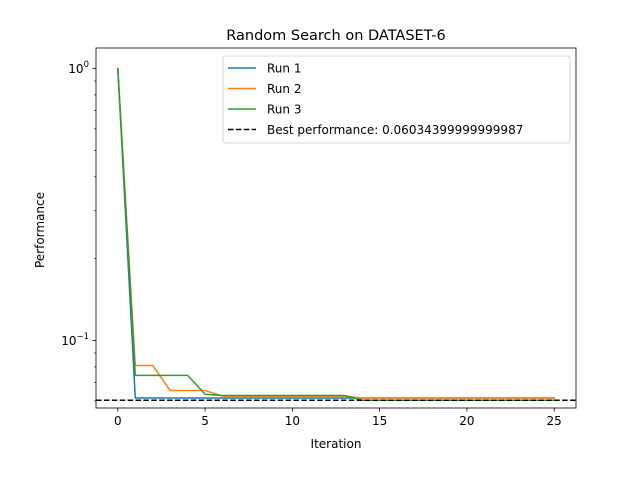  What do you see at coordinates (395, 130) in the screenshot?
I see `legend-label-4: Best performance: 0.06034399999999987` at bounding box center [395, 130].